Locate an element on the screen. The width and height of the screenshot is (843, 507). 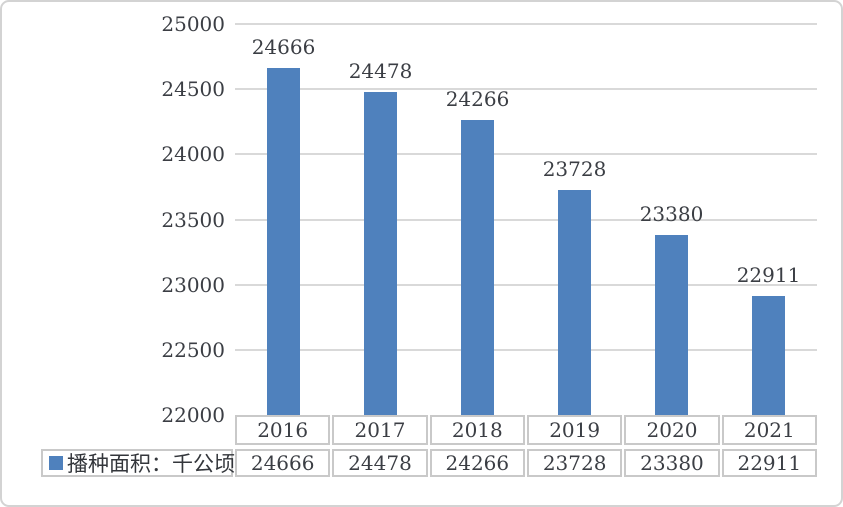
x-axis-category-row: 2016 2017 2018 2019 2020 2021 is located at coordinates (526, 430).